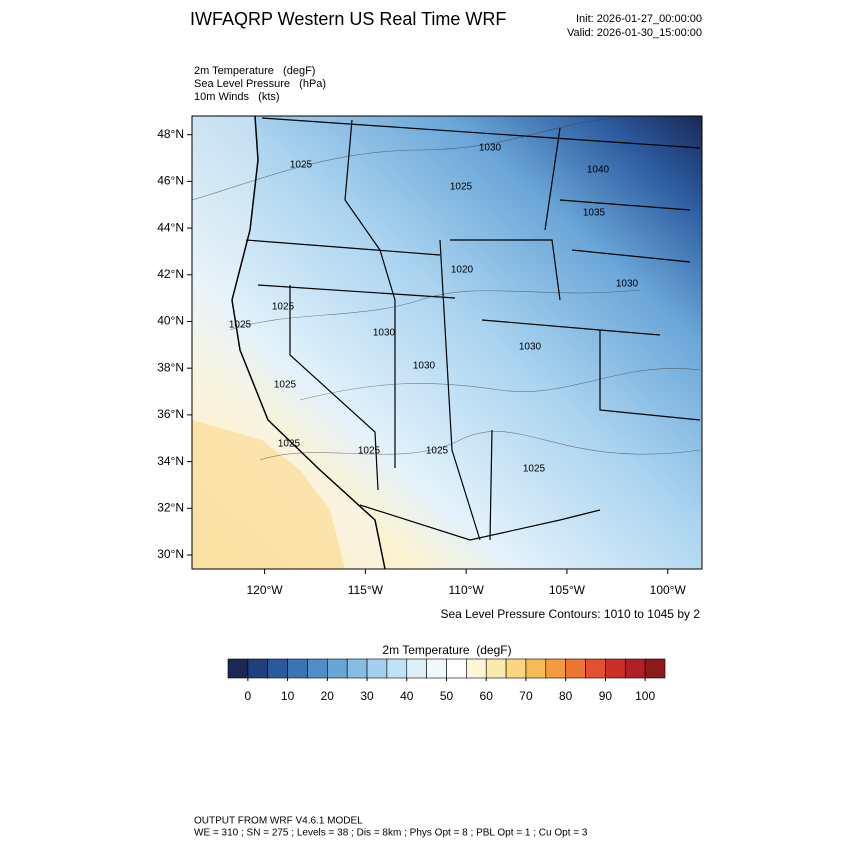  I want to click on y-tick-label: 42°N, so click(170, 274).